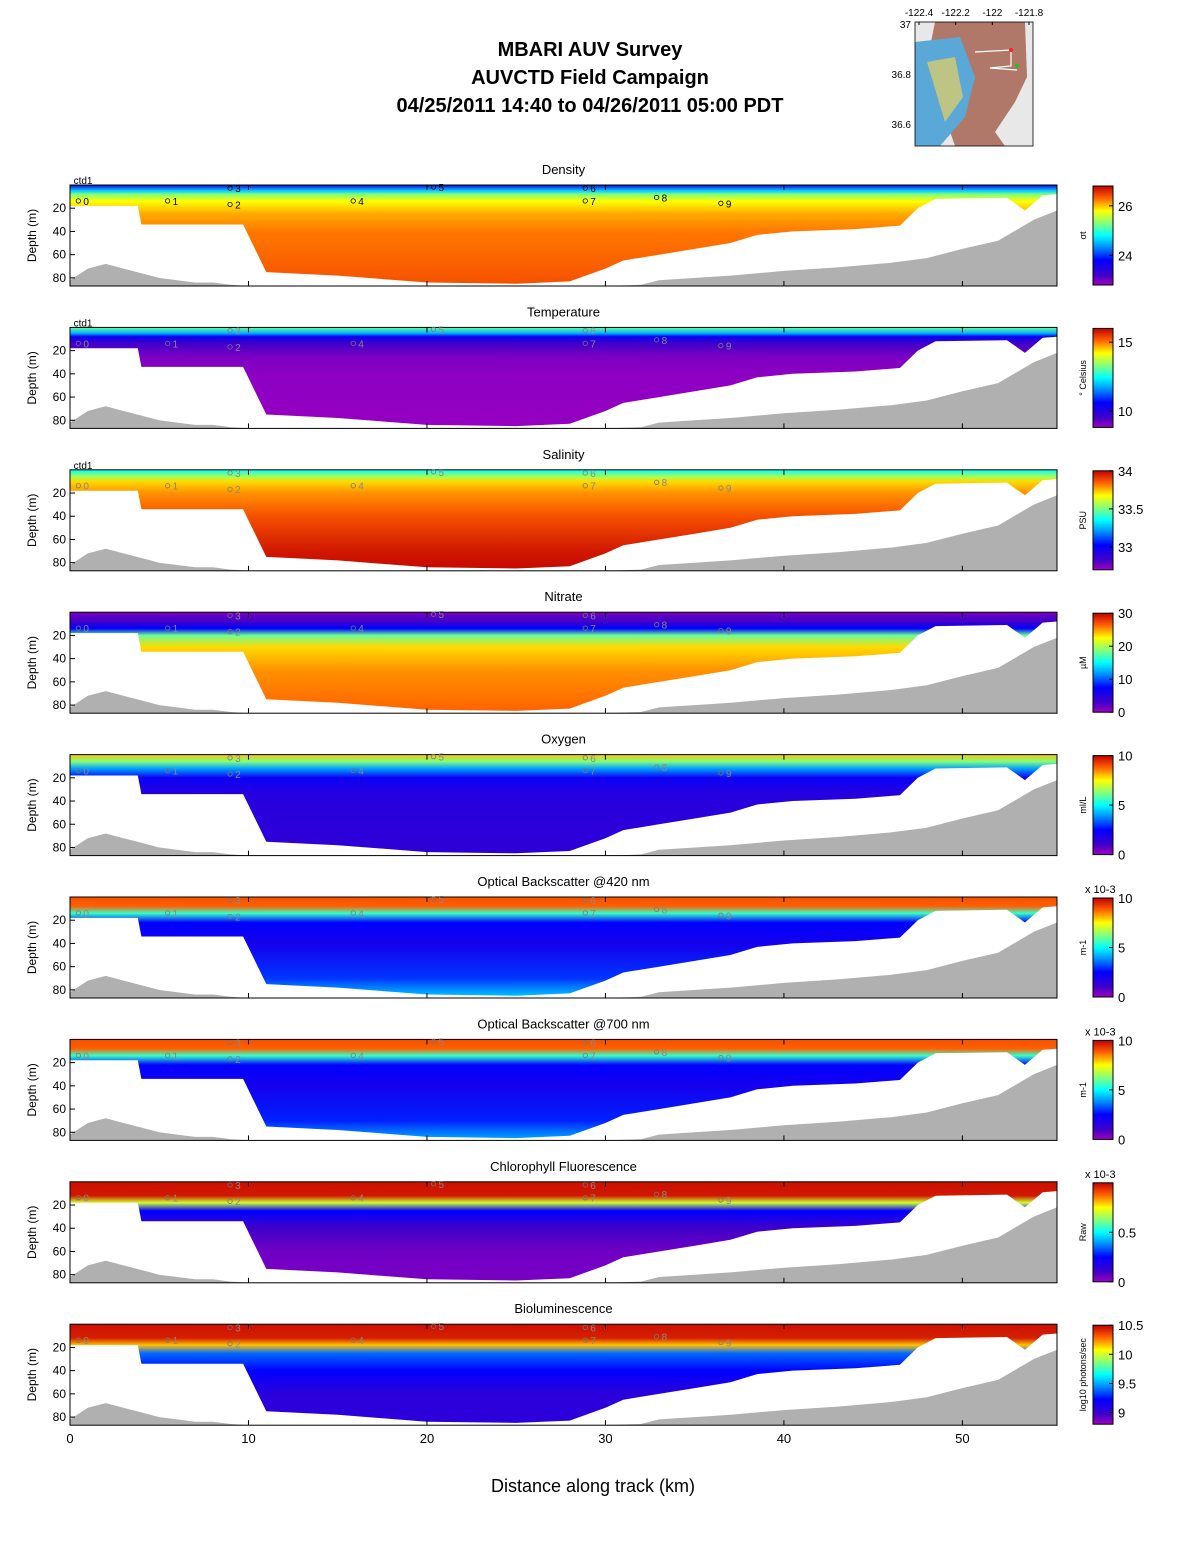 The height and width of the screenshot is (1548, 1188). Describe the element at coordinates (1125, 898) in the screenshot. I see `colorbar-tick-label: 10` at that location.